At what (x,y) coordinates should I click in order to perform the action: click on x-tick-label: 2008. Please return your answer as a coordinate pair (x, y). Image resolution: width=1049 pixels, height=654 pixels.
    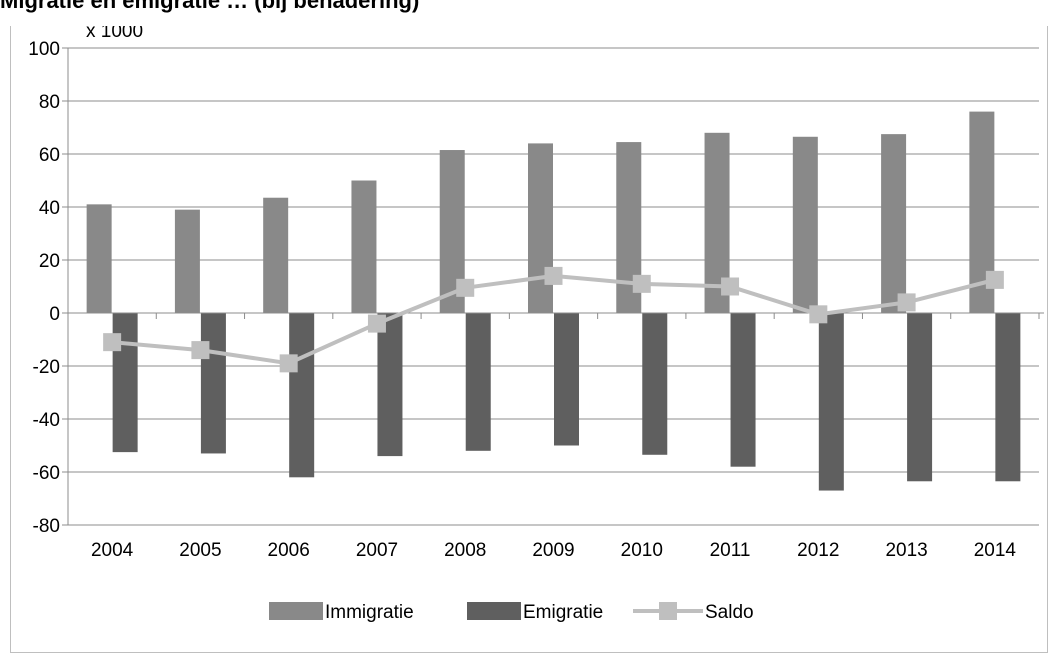
    Looking at the image, I should click on (465, 550).